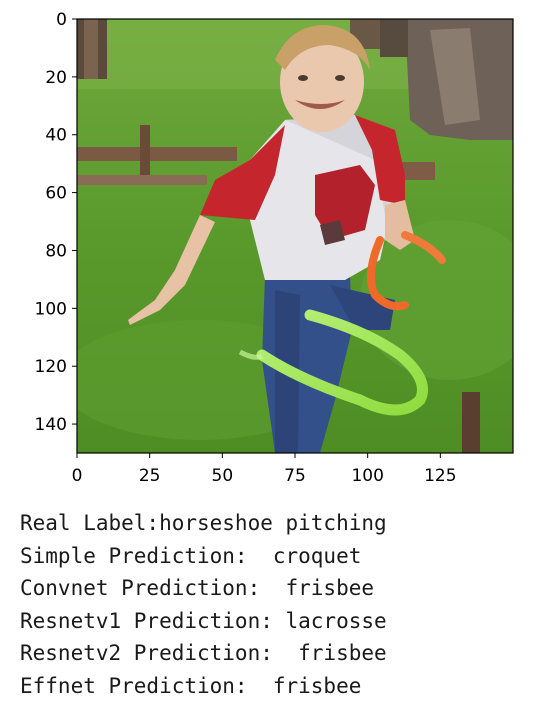 This screenshot has width=548, height=708. Describe the element at coordinates (61, 20) in the screenshot. I see `y-tick-label: 0` at that location.